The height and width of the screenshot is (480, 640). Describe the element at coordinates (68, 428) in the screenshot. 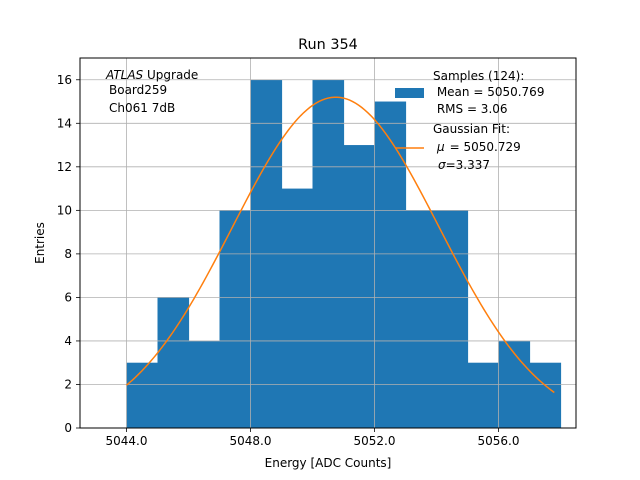

I see `y-tick-label-0: 0` at that location.